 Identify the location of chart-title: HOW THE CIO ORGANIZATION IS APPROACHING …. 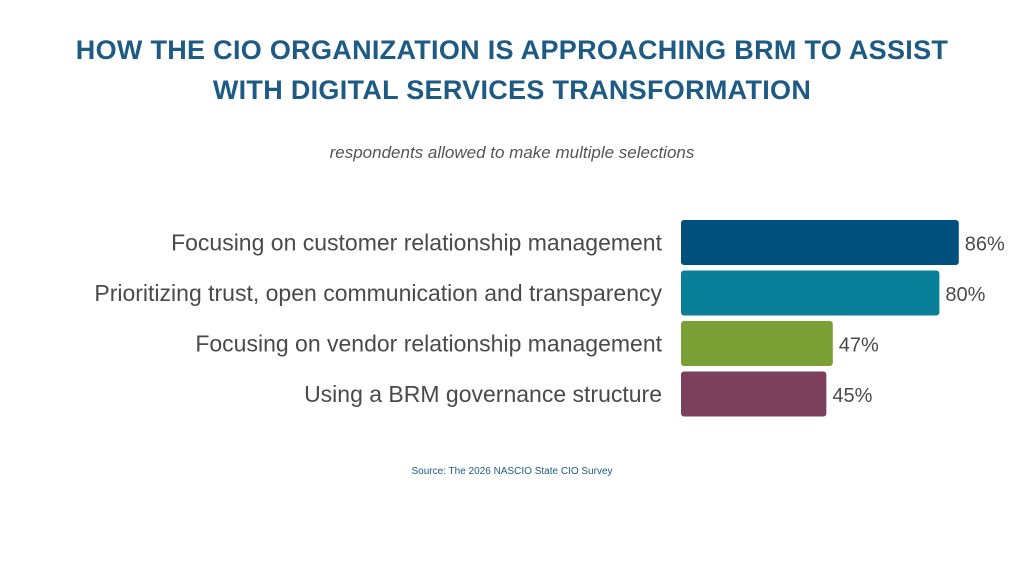
(512, 70).